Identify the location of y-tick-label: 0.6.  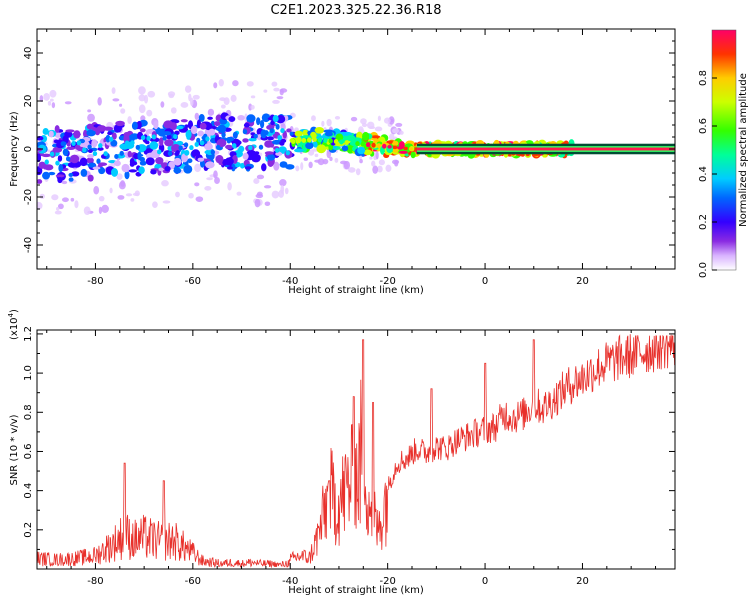
(28, 452).